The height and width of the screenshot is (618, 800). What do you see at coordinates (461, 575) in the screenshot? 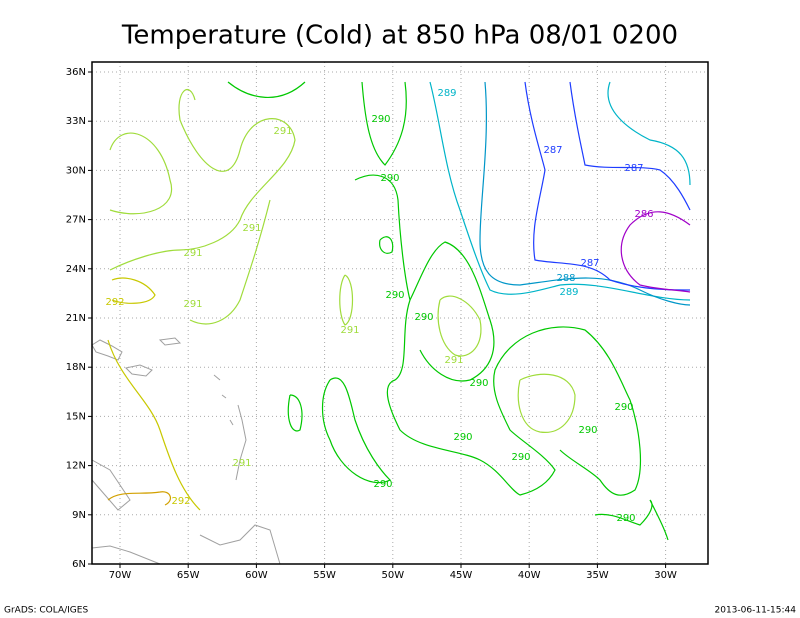
I see `lon-label: 45W` at bounding box center [461, 575].